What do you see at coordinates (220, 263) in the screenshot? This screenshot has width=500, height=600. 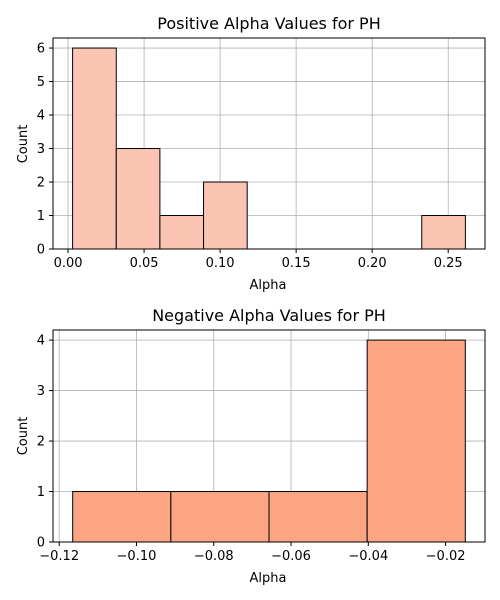 I see `x-tick-label: 0.10` at bounding box center [220, 263].